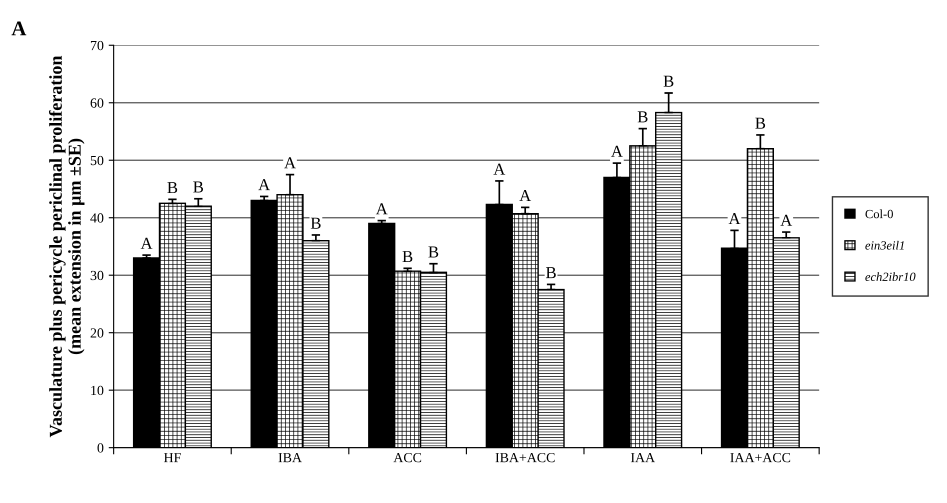 The width and height of the screenshot is (947, 503). What do you see at coordinates (525, 457) in the screenshot?
I see `x-tick-label: IBA+ACC` at bounding box center [525, 457].